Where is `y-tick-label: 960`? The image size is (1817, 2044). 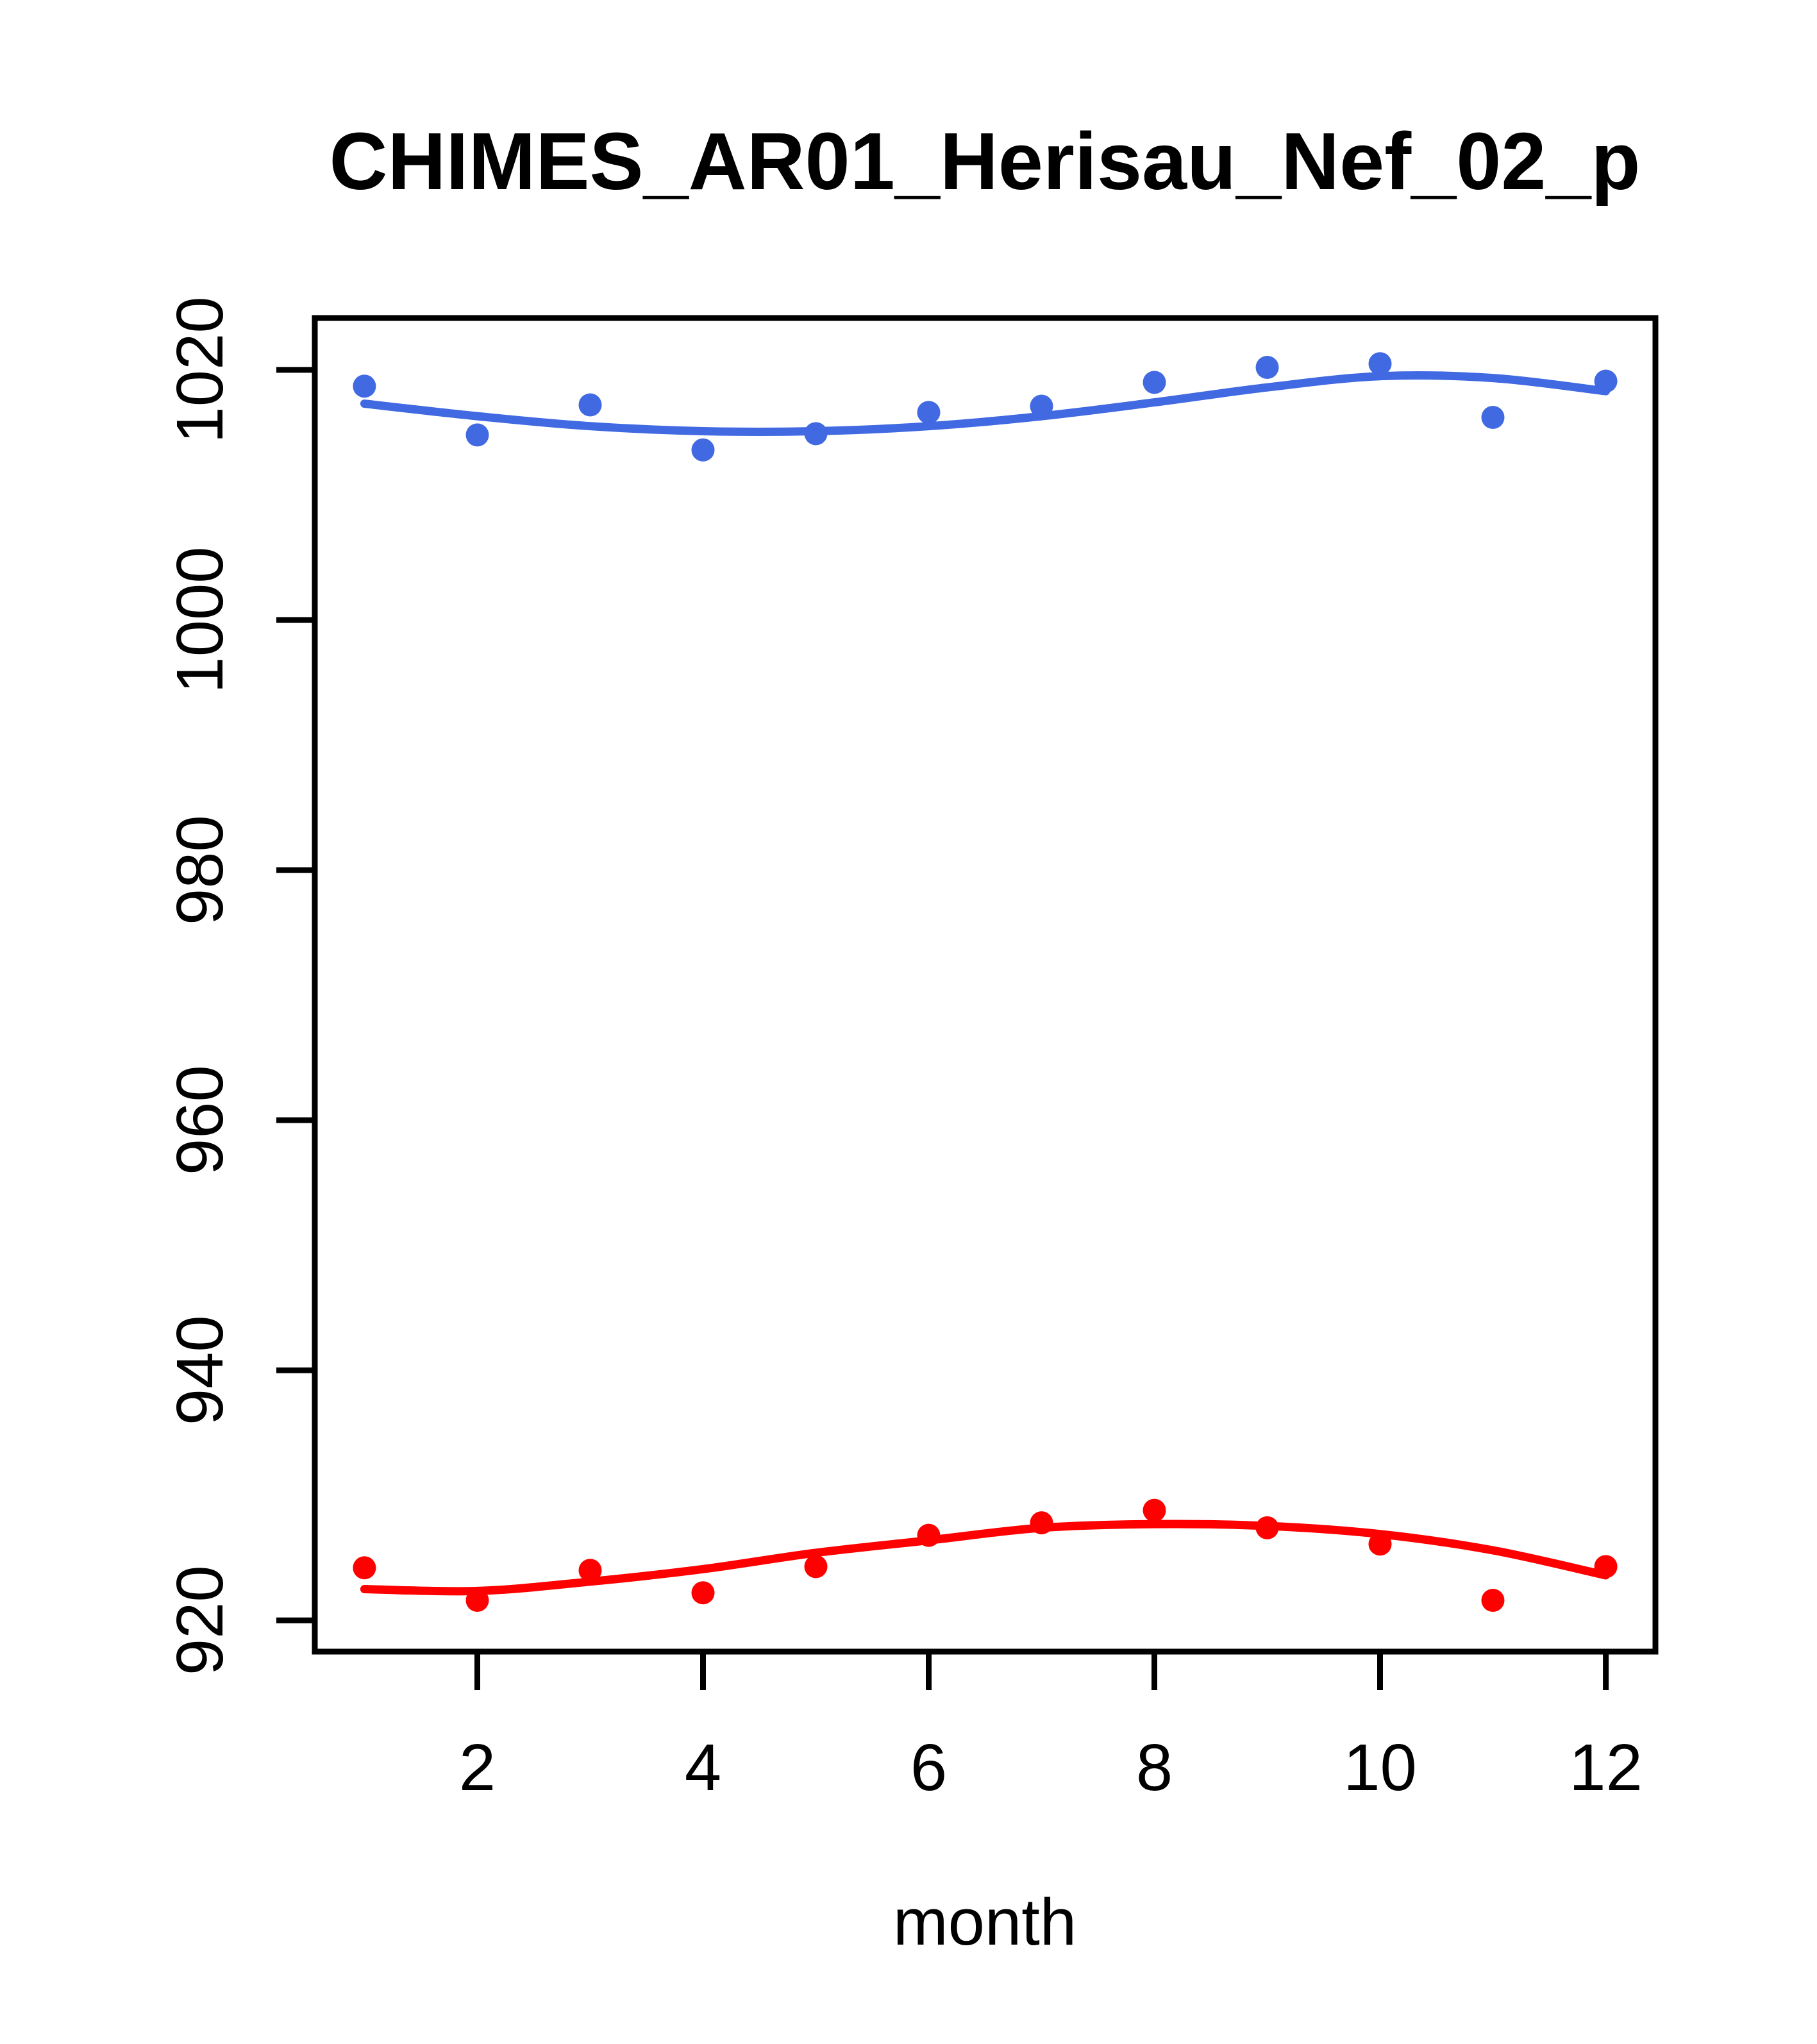 y-tick-label: 960 is located at coordinates (200, 1120).